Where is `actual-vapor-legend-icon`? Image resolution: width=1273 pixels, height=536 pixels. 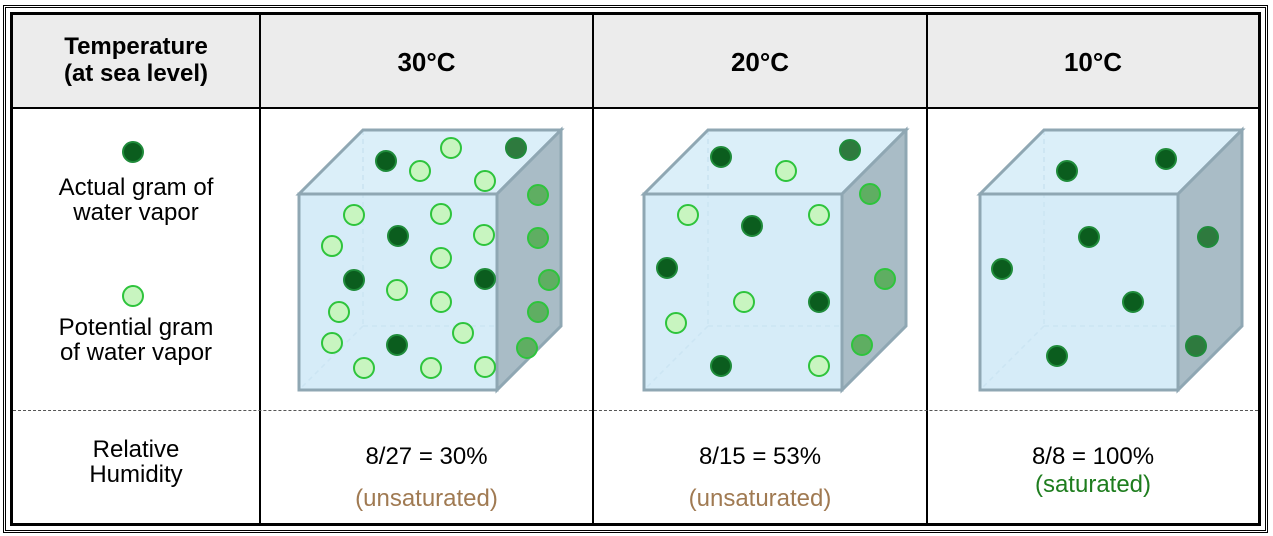
actual-vapor-legend-icon is located at coordinates (133, 224).